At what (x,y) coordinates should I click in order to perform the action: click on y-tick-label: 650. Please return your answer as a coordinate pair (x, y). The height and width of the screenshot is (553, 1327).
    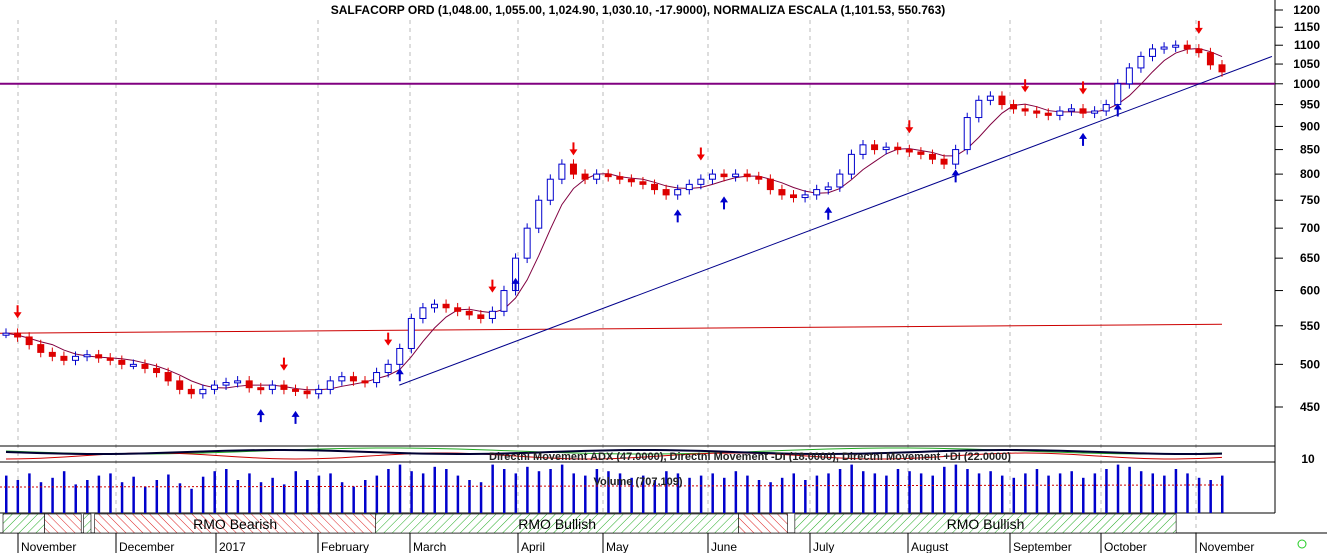
    Looking at the image, I should click on (1310, 258).